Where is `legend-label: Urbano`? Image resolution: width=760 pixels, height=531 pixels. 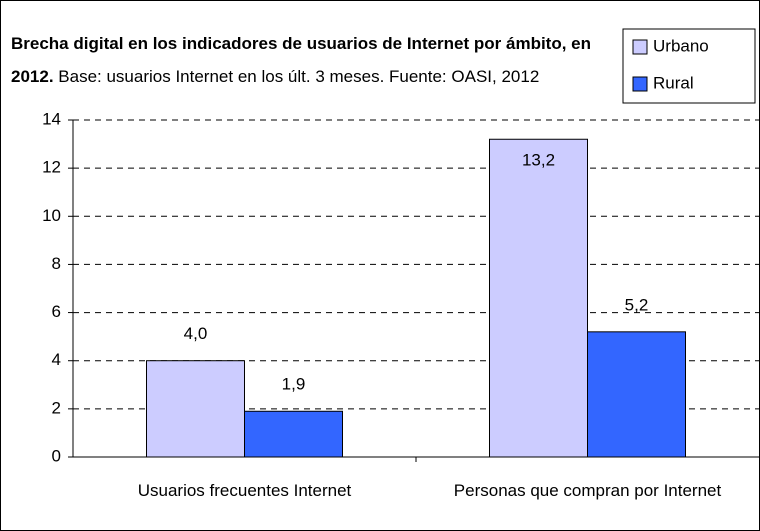
legend-label: Urbano is located at coordinates (681, 45).